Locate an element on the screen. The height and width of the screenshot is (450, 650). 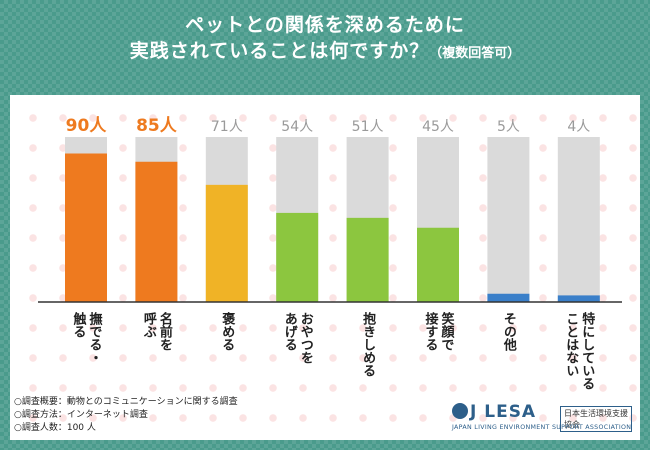
logo-mark-text: J LESA is located at coordinates (503, 412).